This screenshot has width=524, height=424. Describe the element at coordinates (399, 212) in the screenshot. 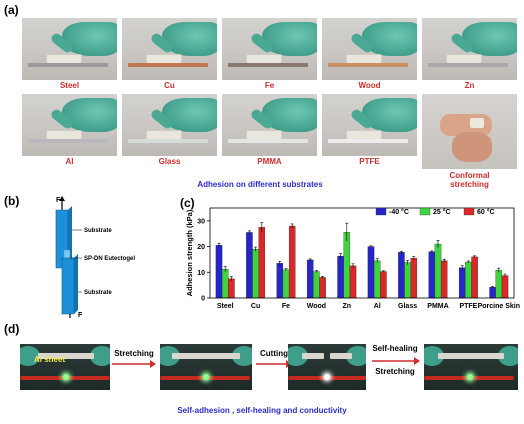

I see `legend-label-0: -40 °C` at that location.